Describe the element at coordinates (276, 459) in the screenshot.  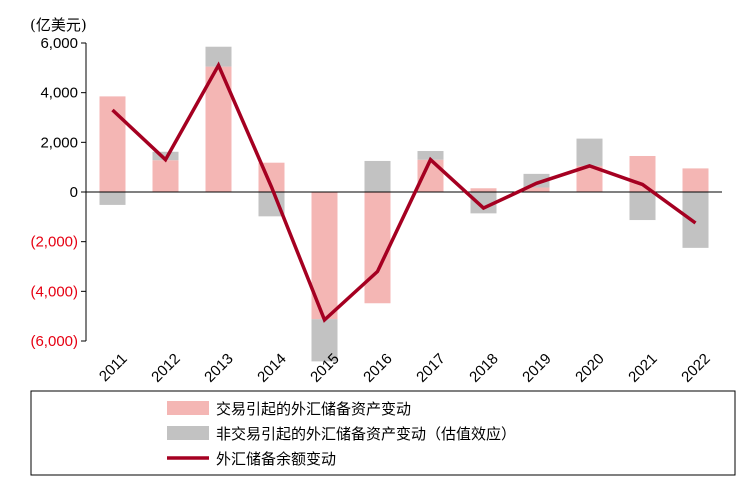
I see `legend-label-balance: 外汇储备余额变动` at that location.